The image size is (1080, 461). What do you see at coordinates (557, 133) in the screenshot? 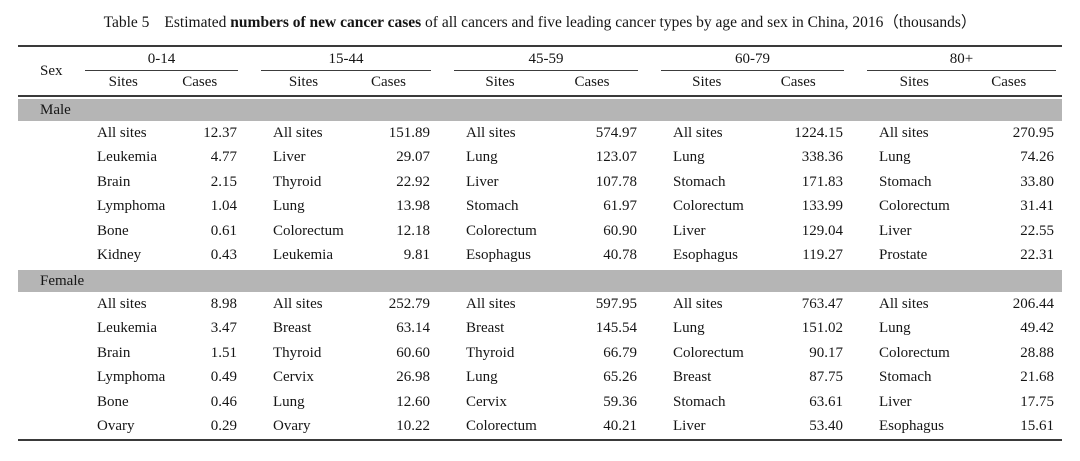
I see `site-cases-cell: All sites 574.97` at bounding box center [557, 133].